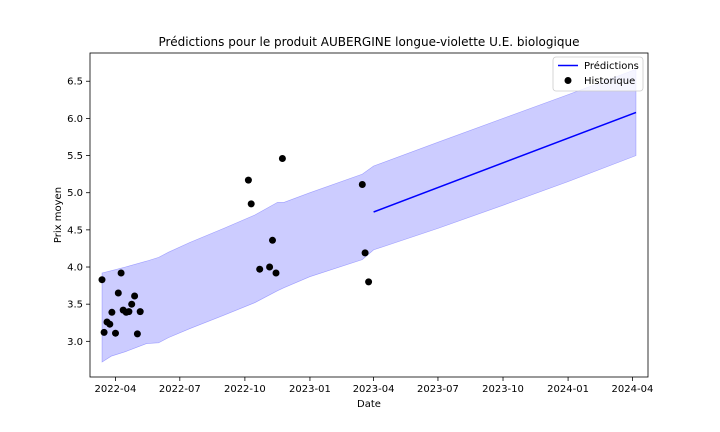 The width and height of the screenshot is (720, 432). What do you see at coordinates (245, 389) in the screenshot?
I see `x-tick-label: 2022-10` at bounding box center [245, 389].